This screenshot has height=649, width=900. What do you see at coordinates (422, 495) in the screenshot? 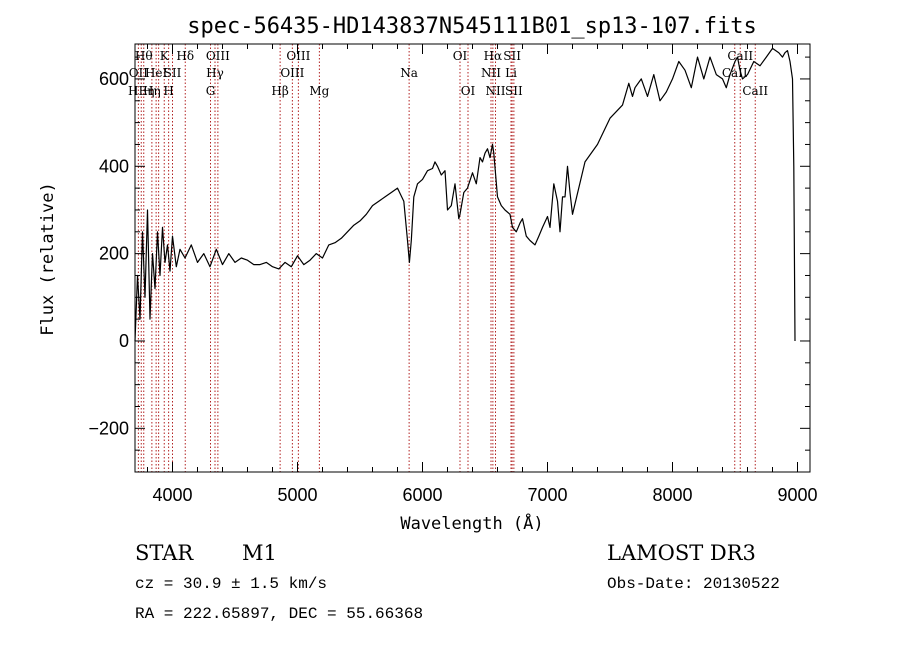
I see `x-tick-label: 6000` at bounding box center [422, 495].